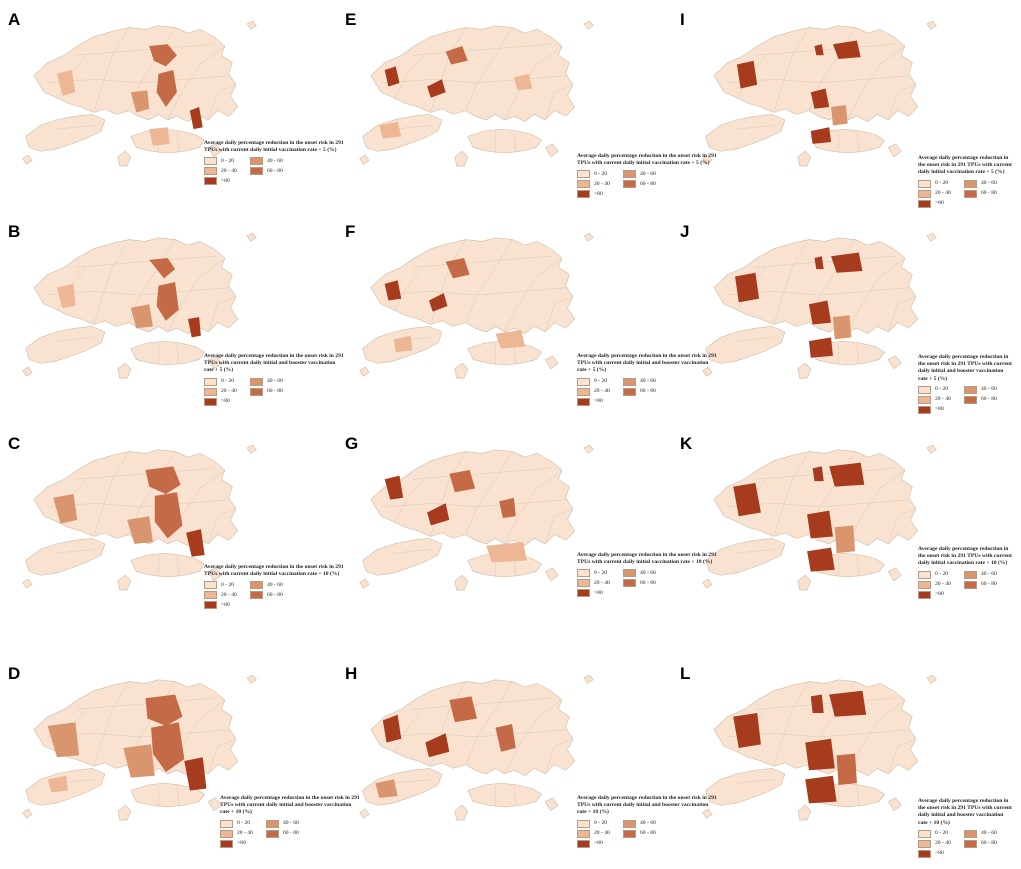 Image resolution: width=1021 pixels, height=869 pixels. Describe the element at coordinates (510, 766) in the screenshot. I see `map-panel-h: H` at that location.